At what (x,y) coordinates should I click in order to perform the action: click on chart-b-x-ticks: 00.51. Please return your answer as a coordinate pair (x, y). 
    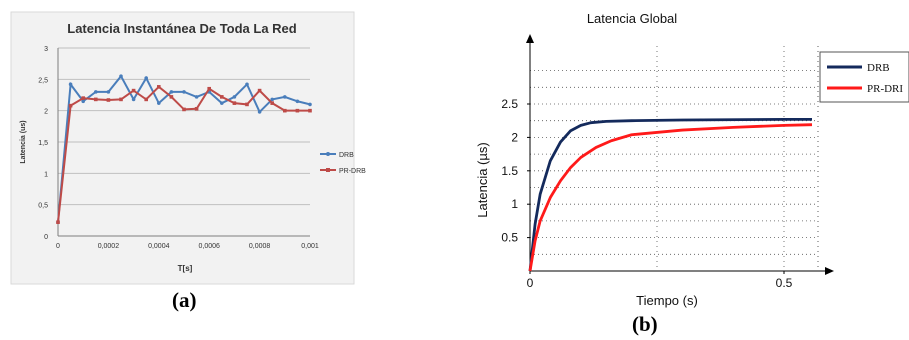
    Looking at the image, I should click on (660, 280).